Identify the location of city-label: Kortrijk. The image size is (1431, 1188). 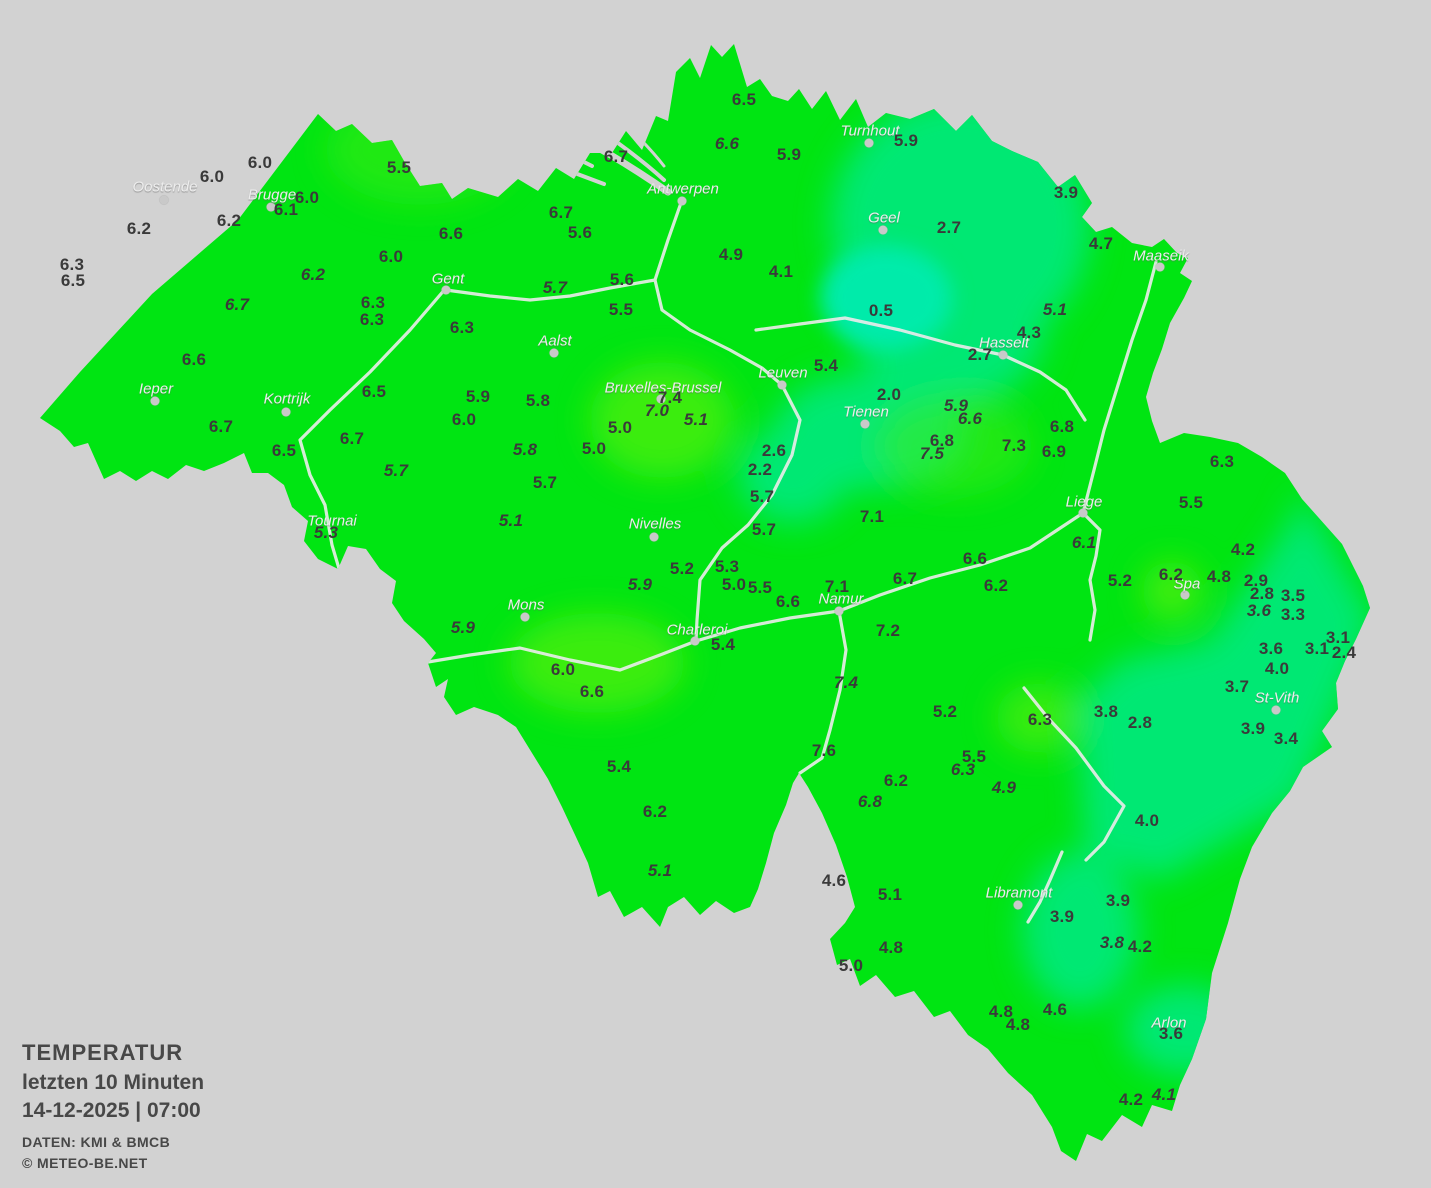
(287, 399).